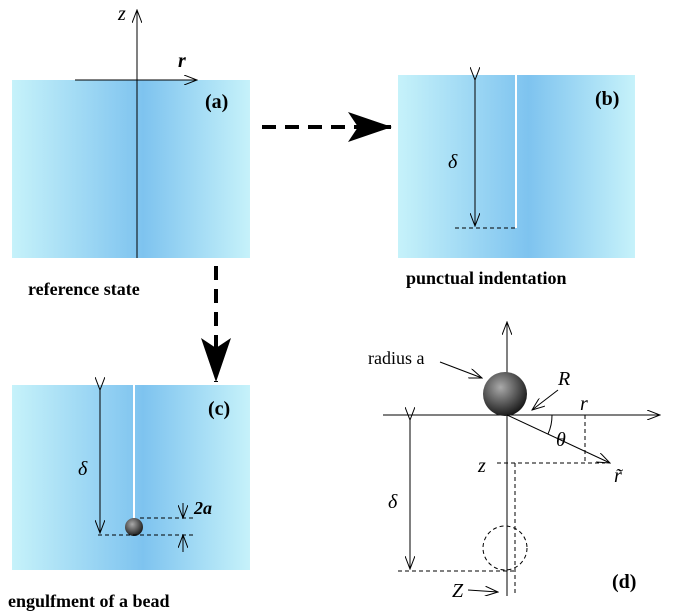 The width and height of the screenshot is (673, 612). I want to click on theta: θ, so click(561, 440).